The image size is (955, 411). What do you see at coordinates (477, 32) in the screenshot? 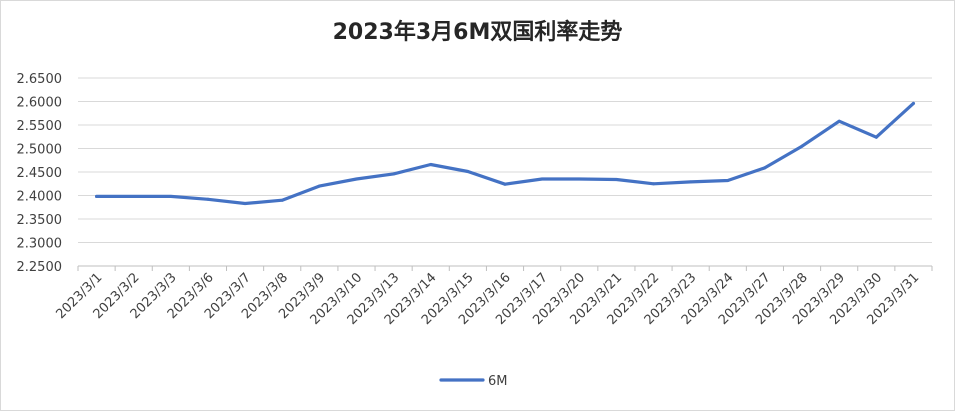
I see `chart-title: 2023年3月6M双国利率走势` at bounding box center [477, 32].